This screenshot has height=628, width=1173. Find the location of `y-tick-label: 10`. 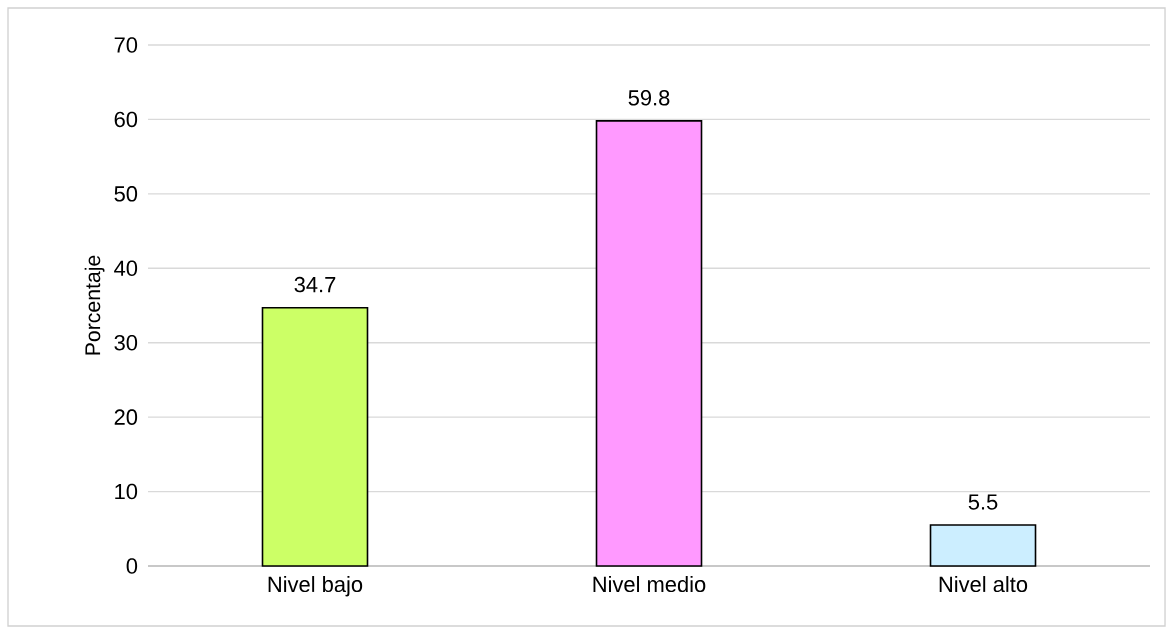

y-tick-label: 10 is located at coordinates (126, 491).